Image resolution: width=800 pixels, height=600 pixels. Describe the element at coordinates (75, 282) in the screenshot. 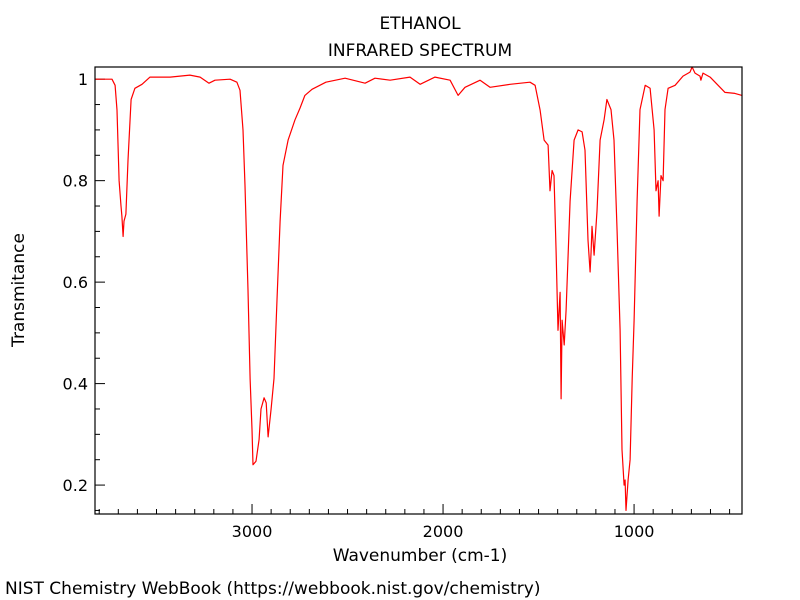

I see `y-tick-label: 0.6` at that location.